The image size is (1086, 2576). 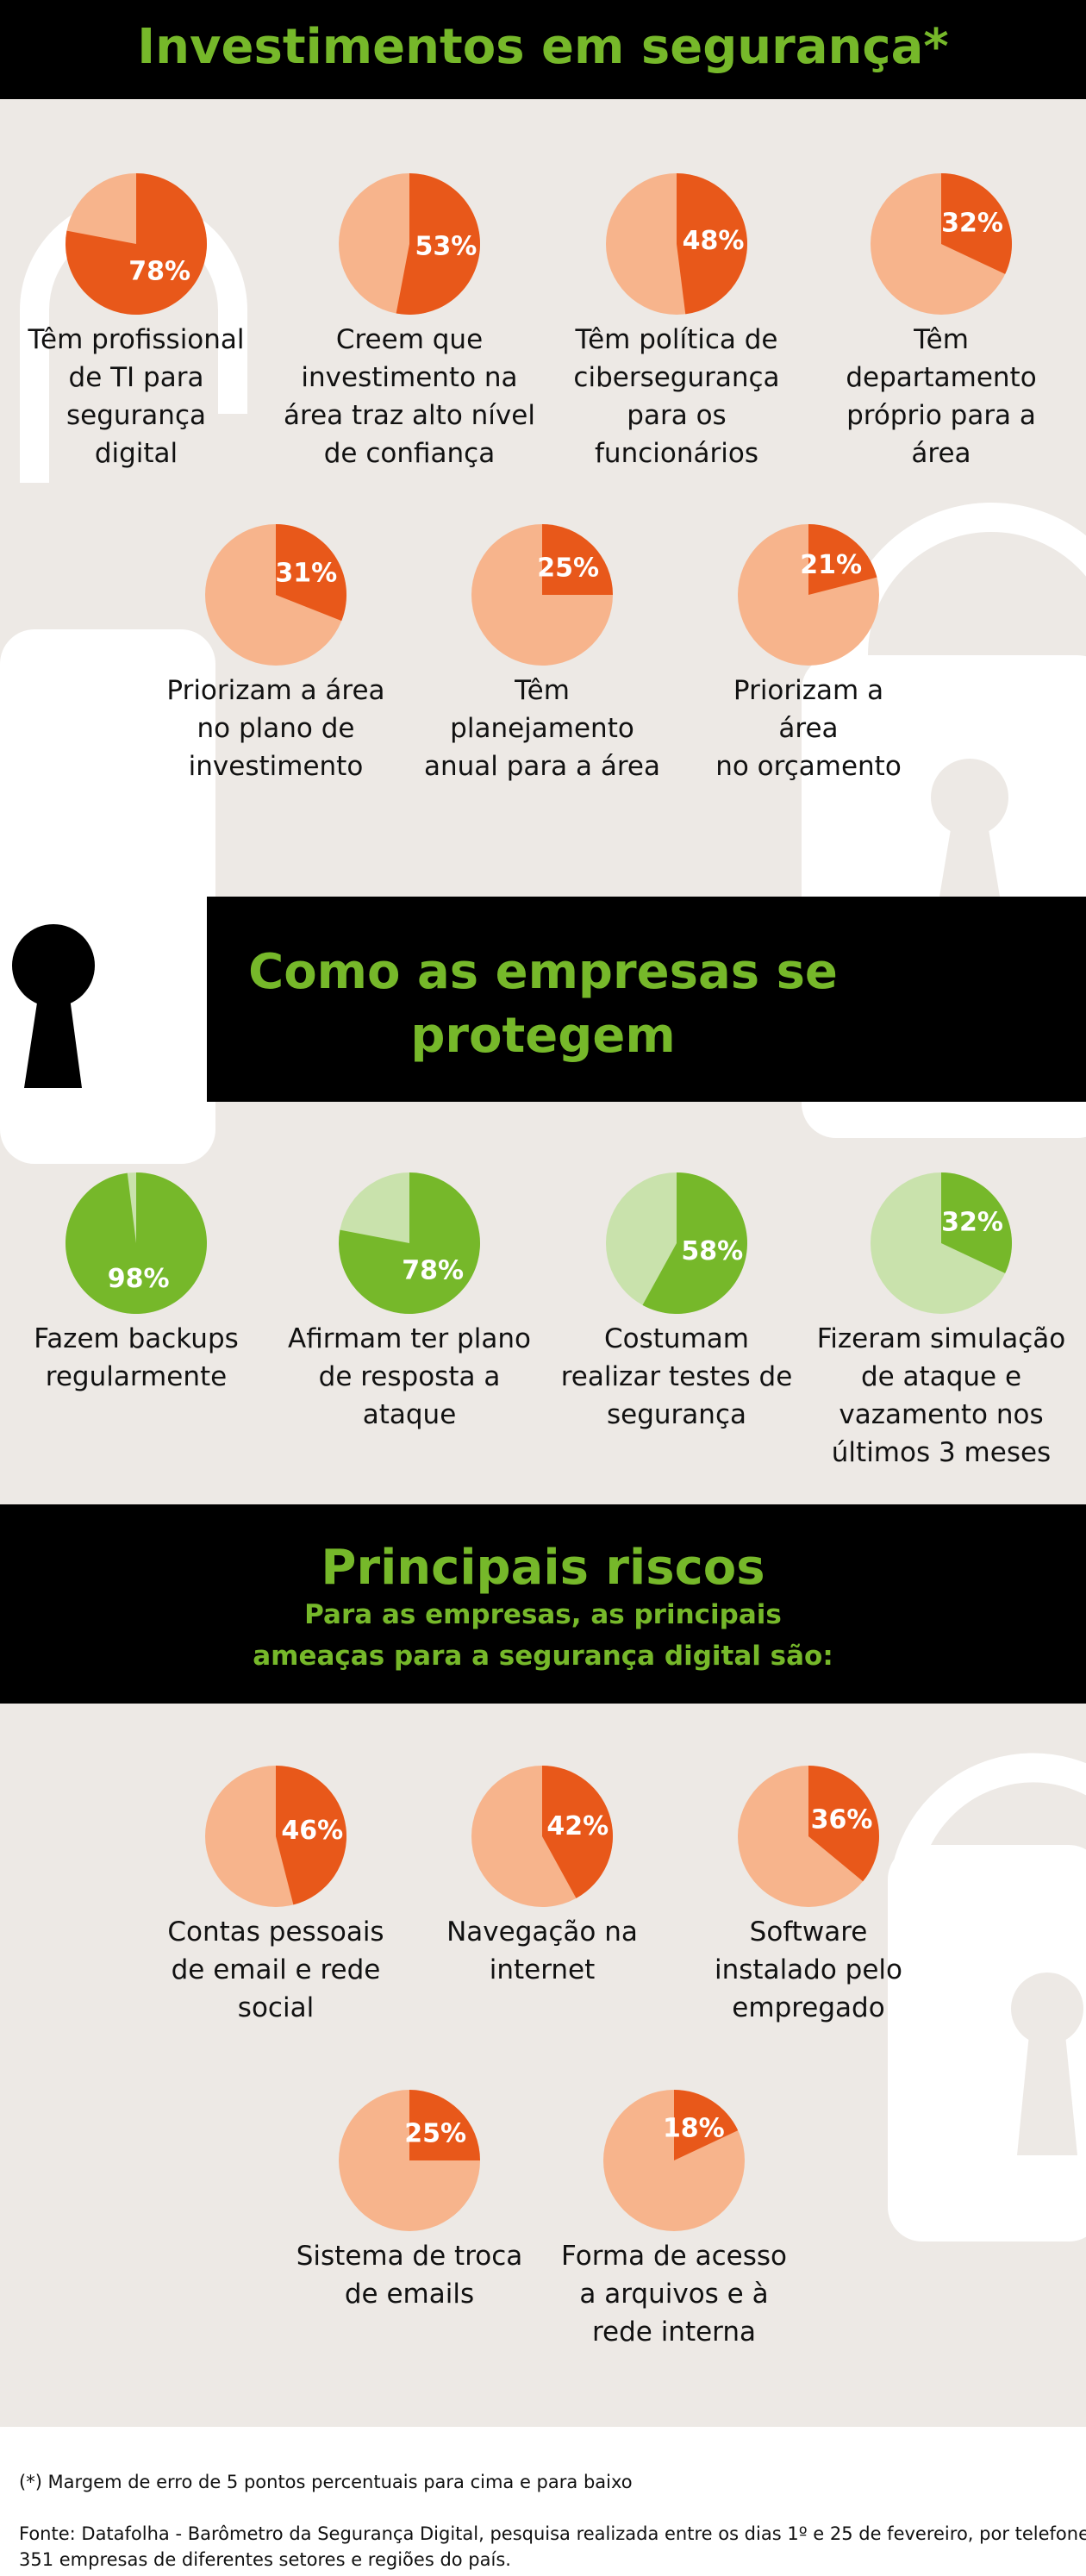 I want to click on category-label: Têm planejamento anual para a área, so click(x=542, y=728).